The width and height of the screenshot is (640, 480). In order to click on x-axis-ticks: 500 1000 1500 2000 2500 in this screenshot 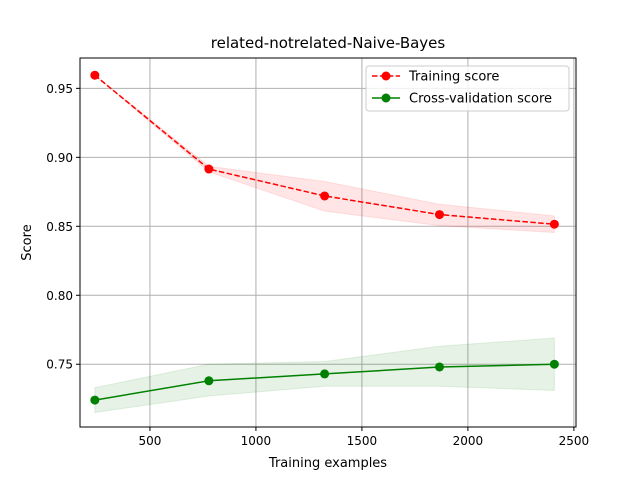, I will do `click(363, 437)`.